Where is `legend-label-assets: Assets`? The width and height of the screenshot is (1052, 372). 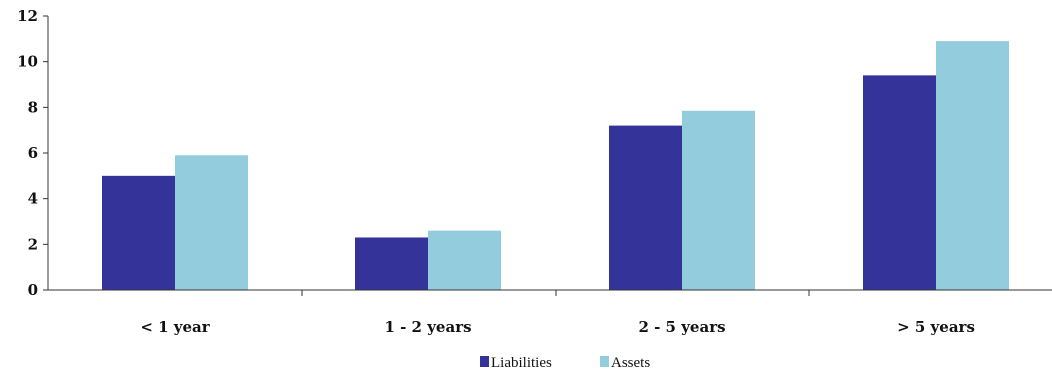 legend-label-assets: Assets is located at coordinates (630, 363).